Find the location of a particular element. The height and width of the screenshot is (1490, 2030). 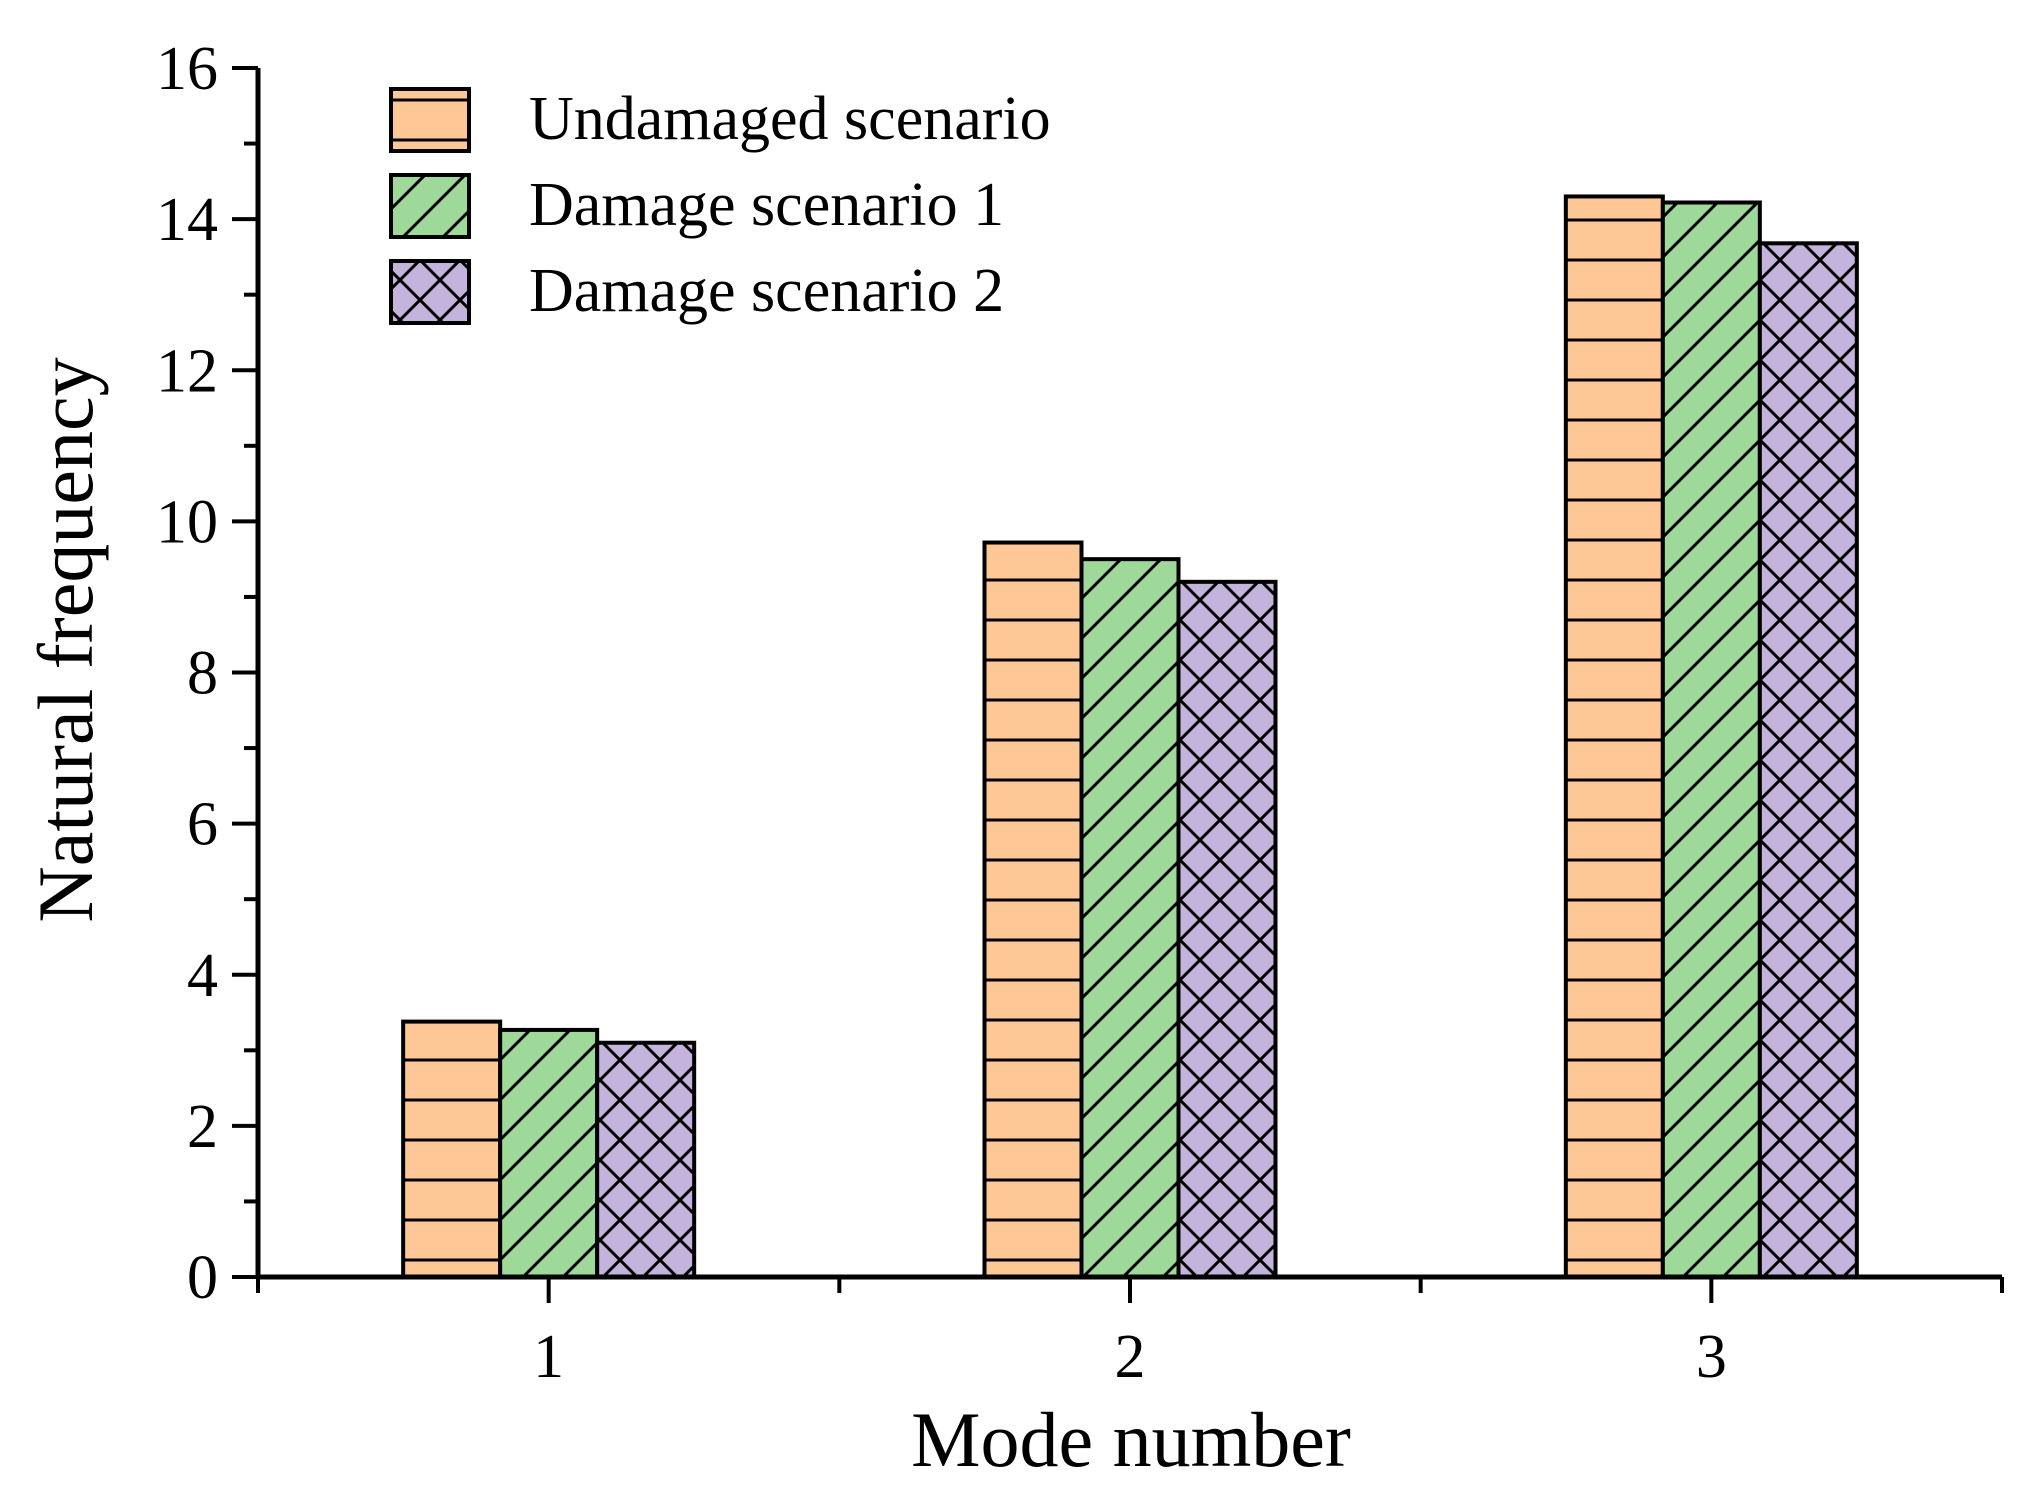

y-tick-label: 4 is located at coordinates (202, 976).